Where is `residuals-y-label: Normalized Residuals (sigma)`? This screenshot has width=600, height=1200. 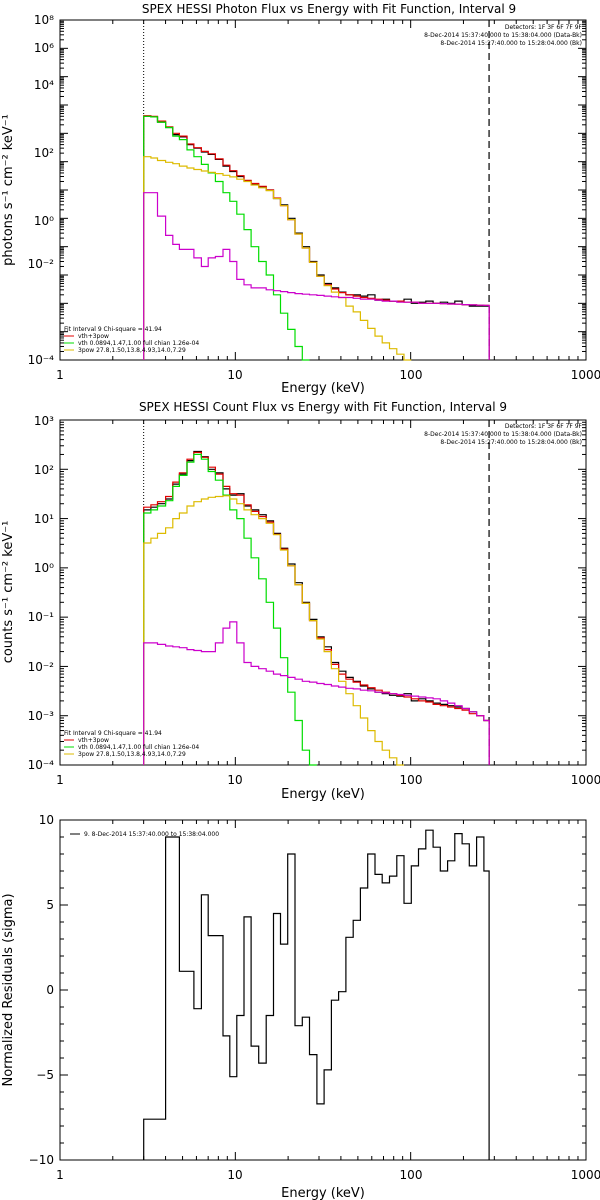 residuals-y-label: Normalized Residuals (sigma) is located at coordinates (8, 989).